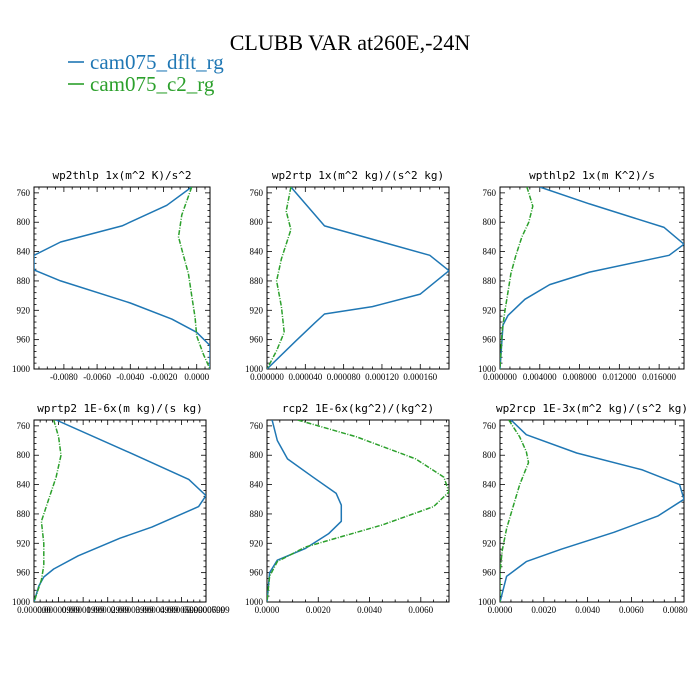 This screenshot has height=700, width=700. What do you see at coordinates (97, 377) in the screenshot?
I see `x-tick-label: -0.0060` at bounding box center [97, 377].